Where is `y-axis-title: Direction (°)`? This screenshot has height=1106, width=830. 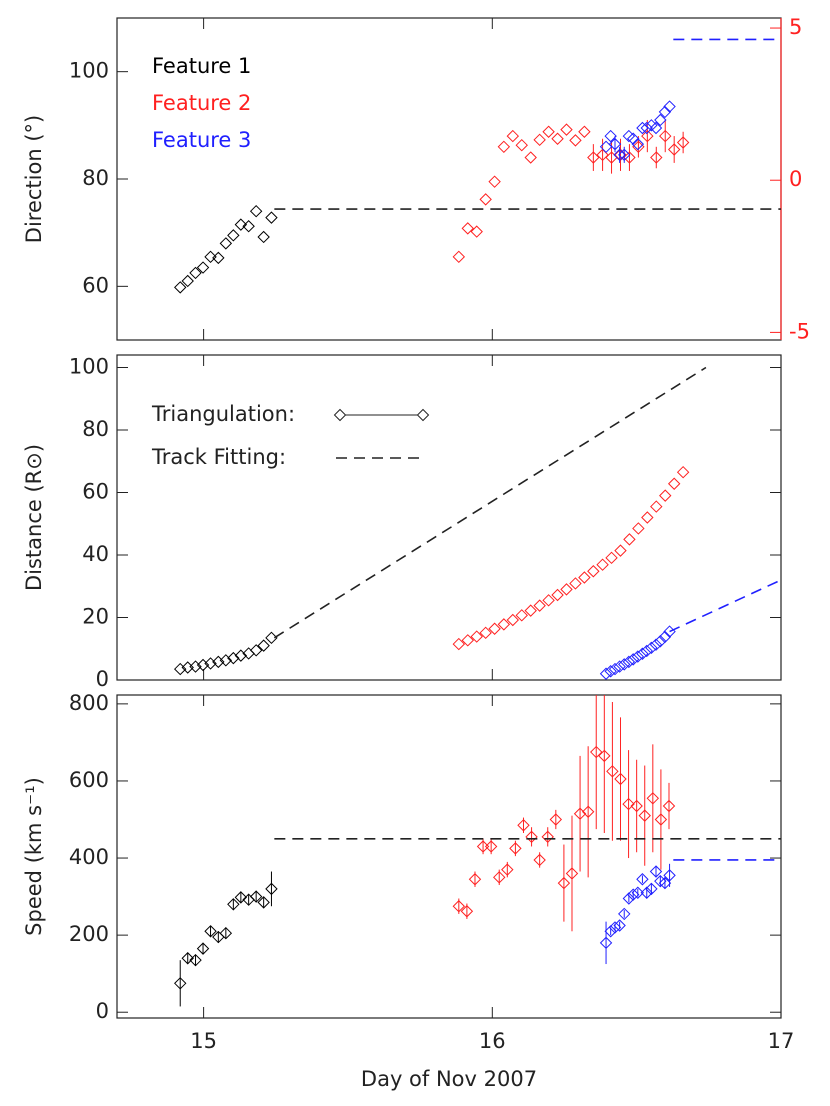 y-axis-title: Direction (°) is located at coordinates (34, 179).